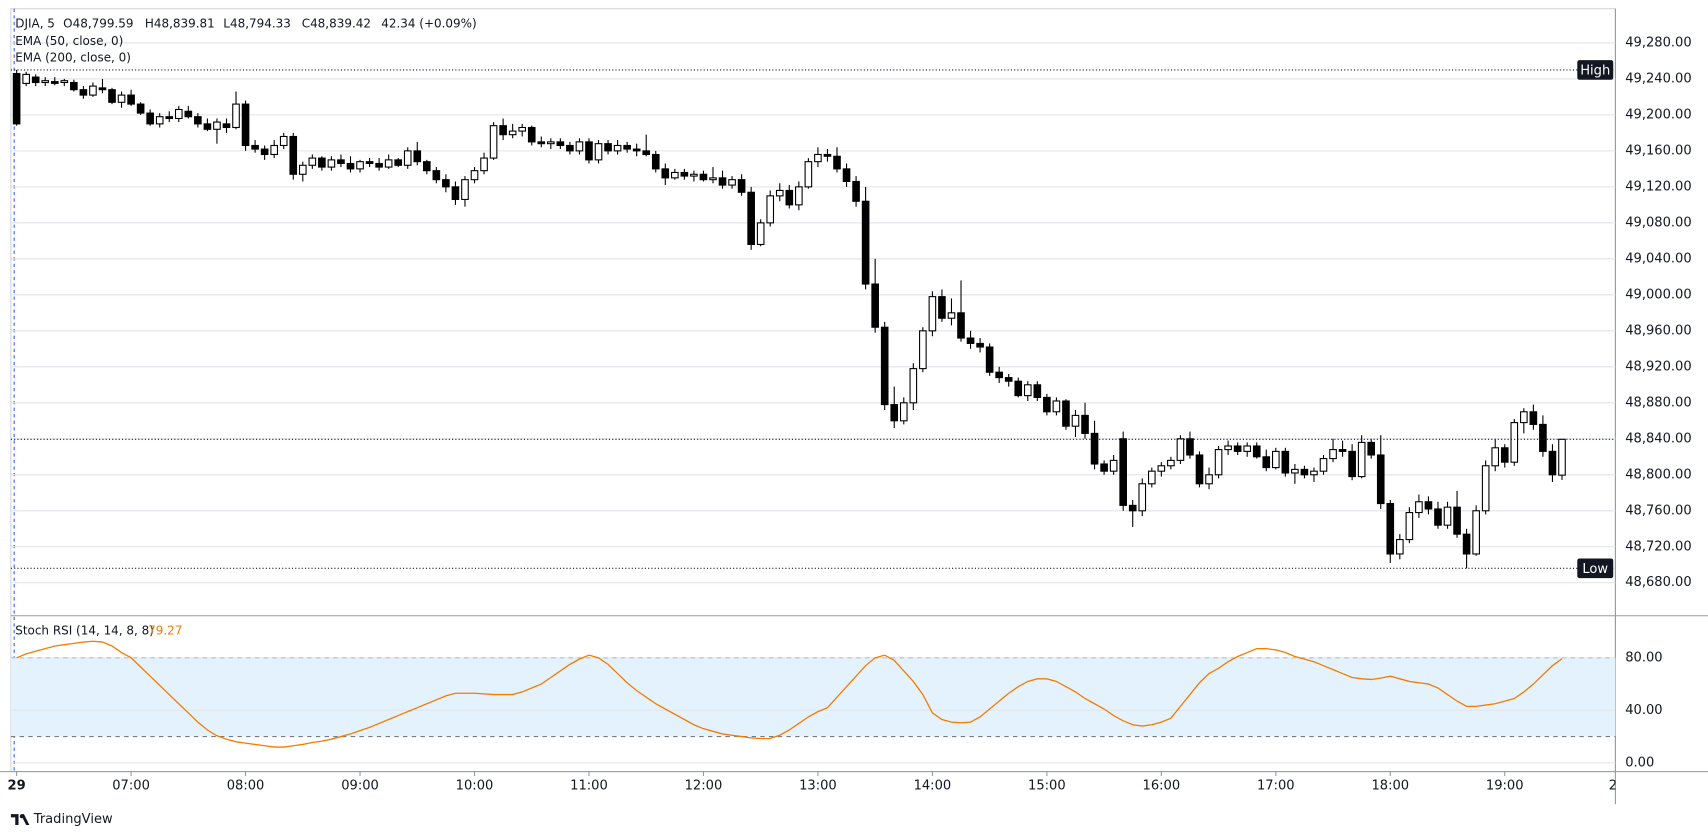  What do you see at coordinates (1658, 294) in the screenshot?
I see `y-tick-label: 49,000.00` at bounding box center [1658, 294].